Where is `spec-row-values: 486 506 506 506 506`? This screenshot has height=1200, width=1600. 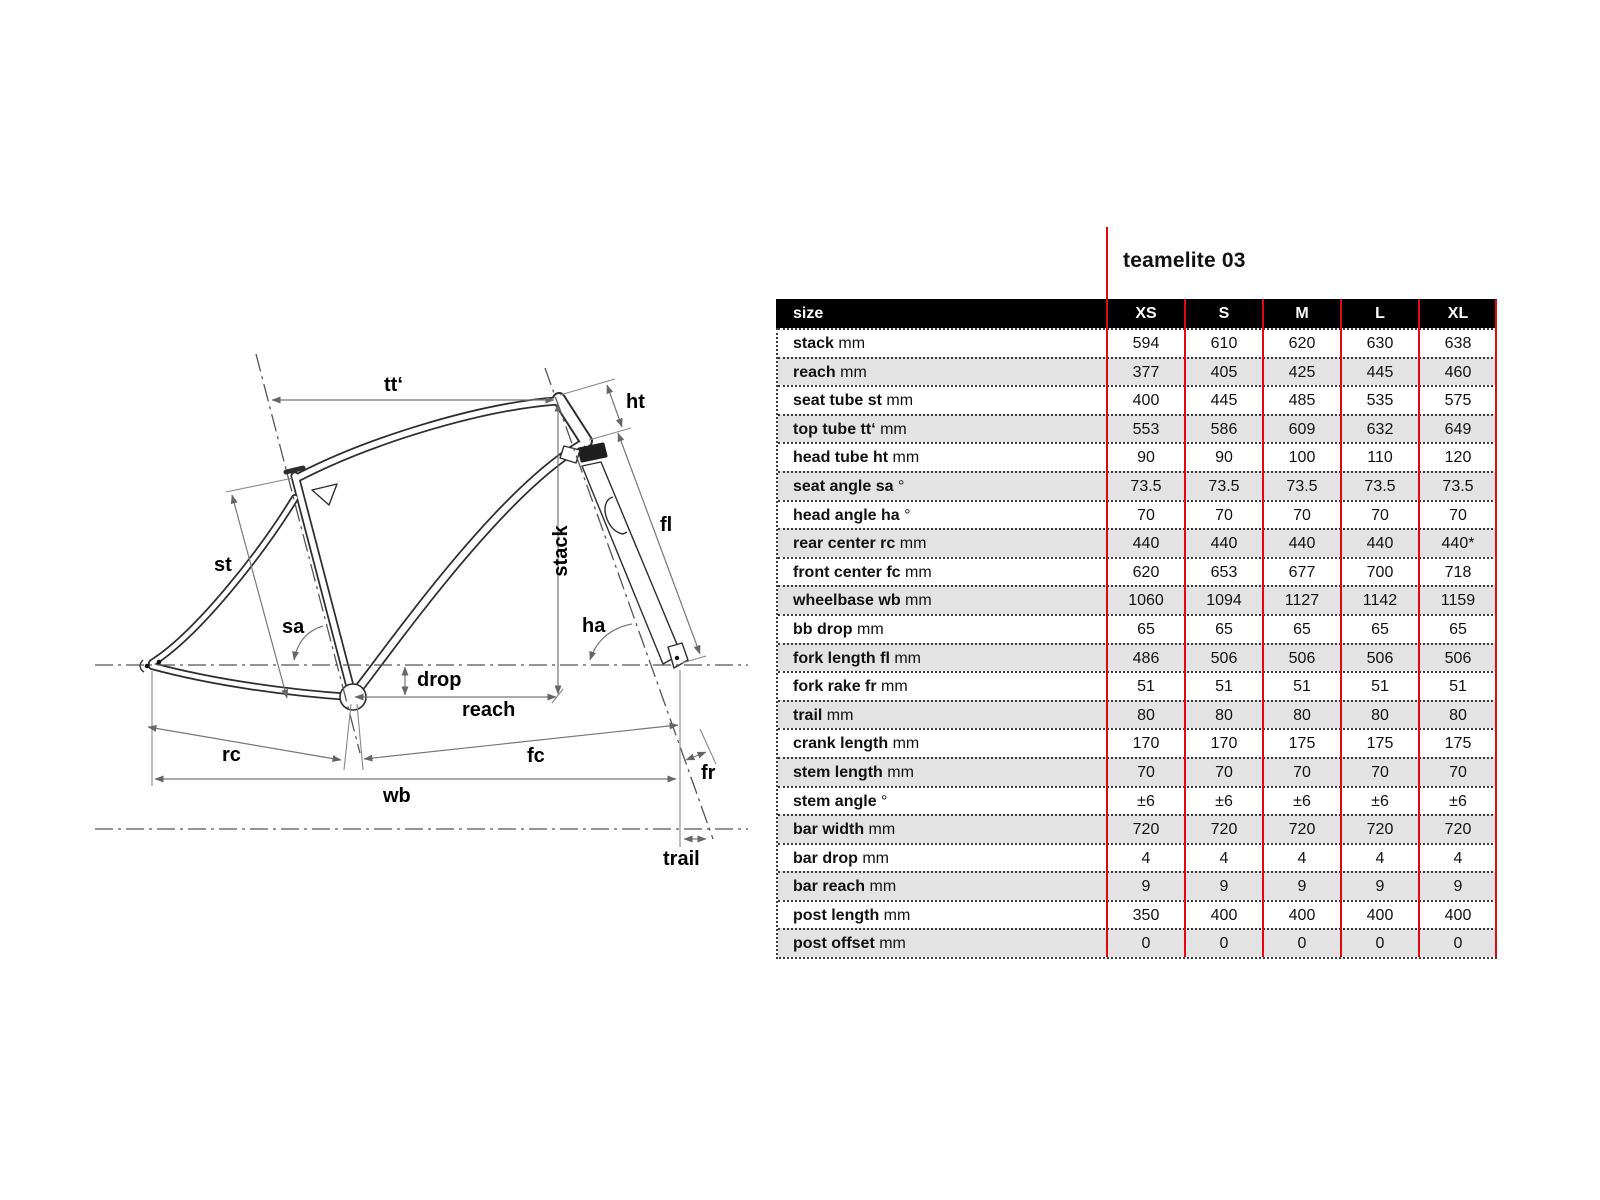
spec-row-values: 486 506 506 506 506 is located at coordinates (1302, 658).